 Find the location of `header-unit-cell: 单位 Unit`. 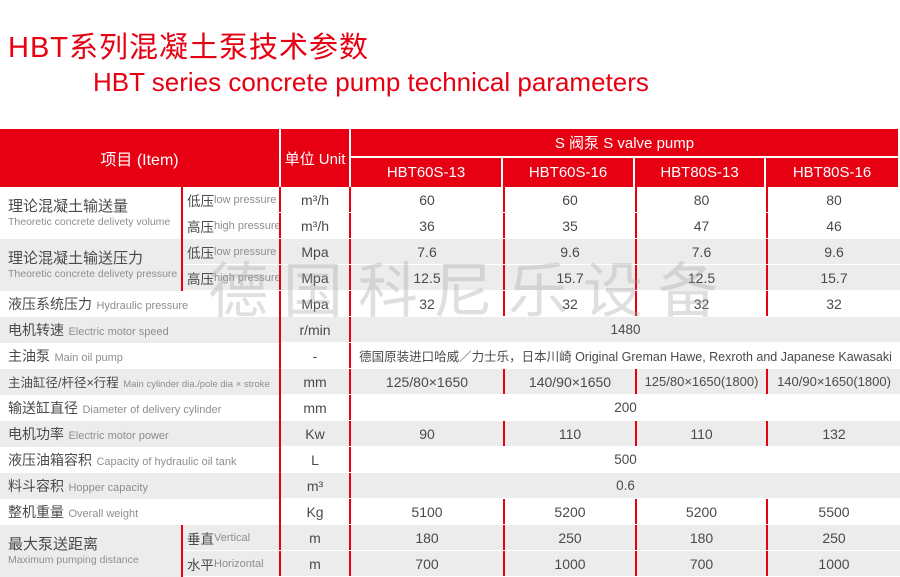

header-unit-cell: 单位 Unit is located at coordinates (316, 158).